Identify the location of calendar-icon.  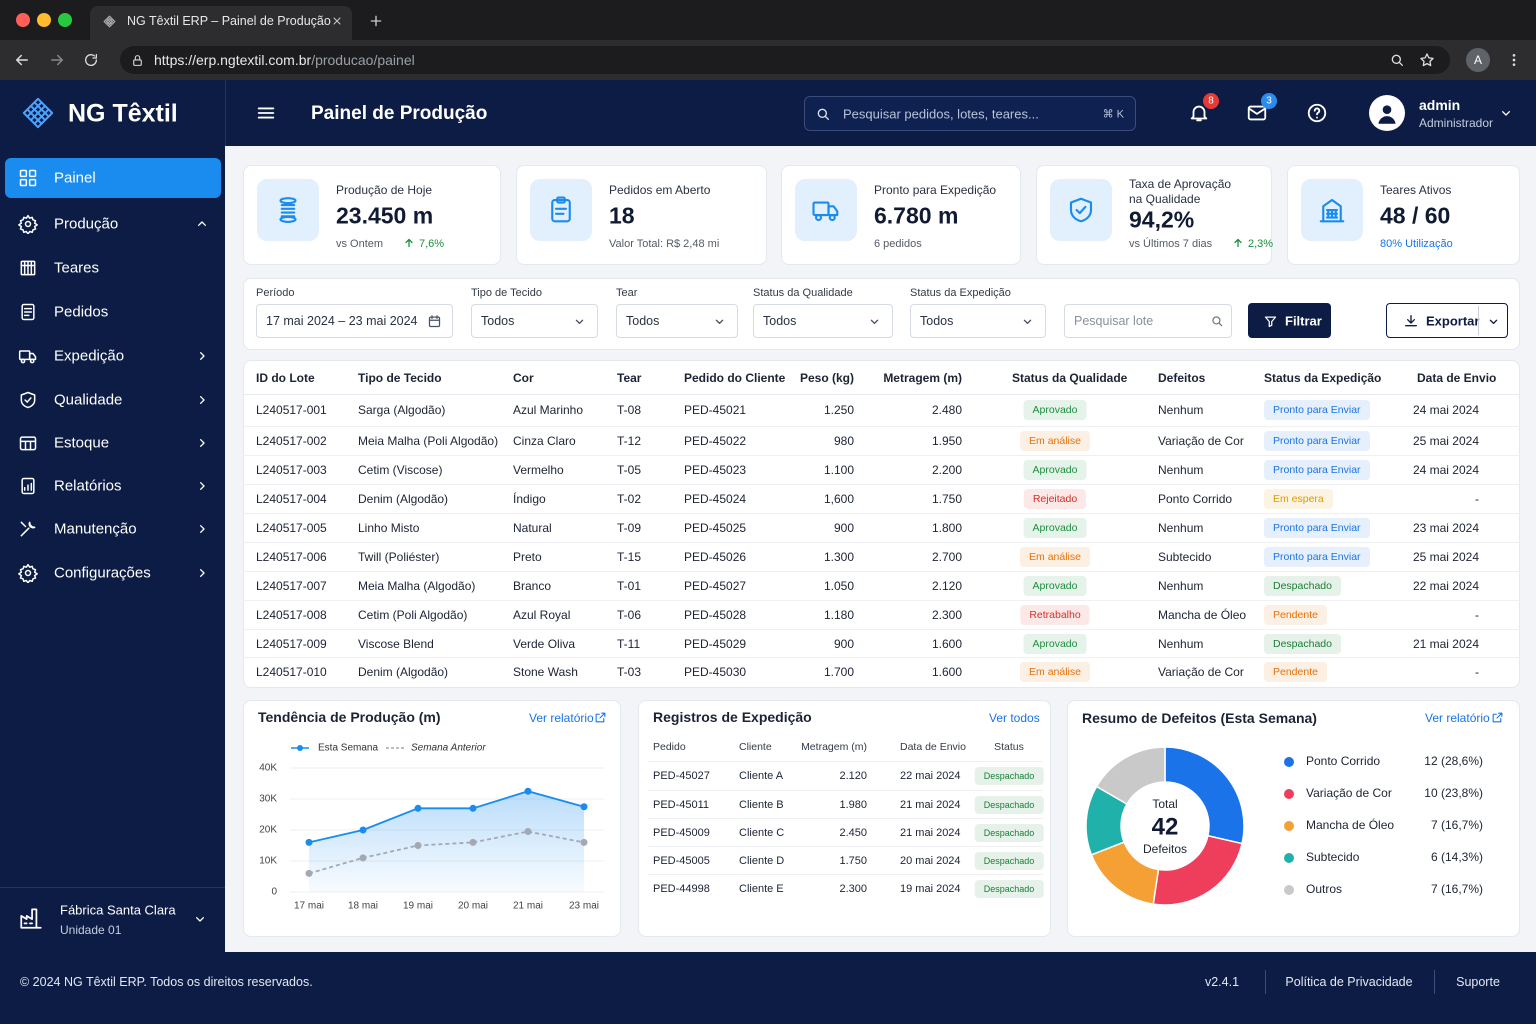
(434, 320).